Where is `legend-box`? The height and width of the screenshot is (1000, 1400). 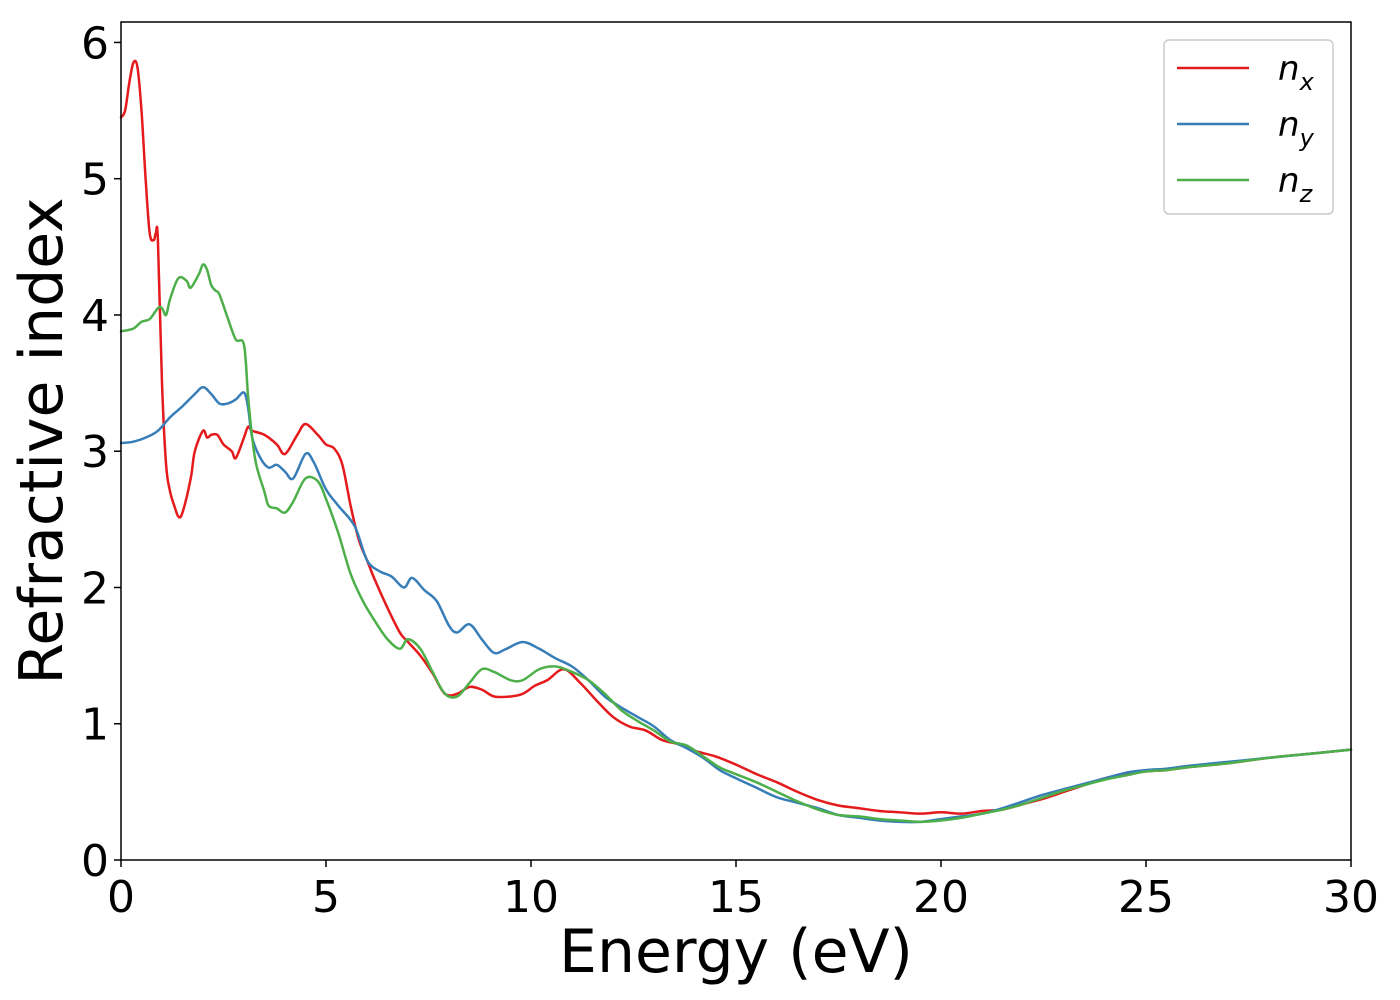
legend-box is located at coordinates (1248, 127).